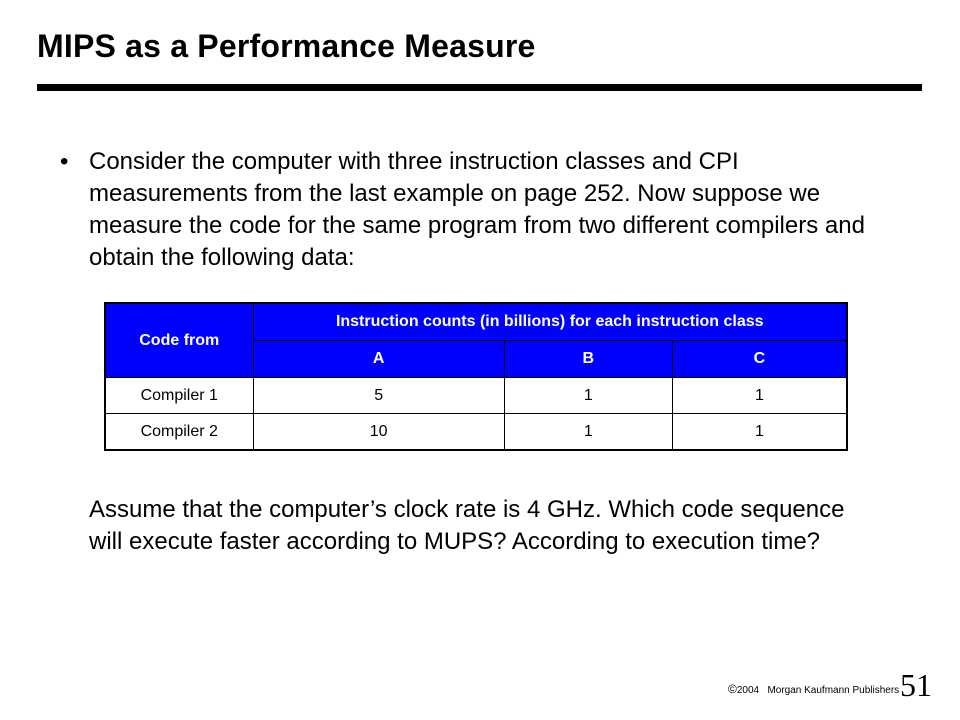 Image resolution: width=960 pixels, height=720 pixels. Describe the element at coordinates (378, 432) in the screenshot. I see `cell-class-a: 10` at that location.